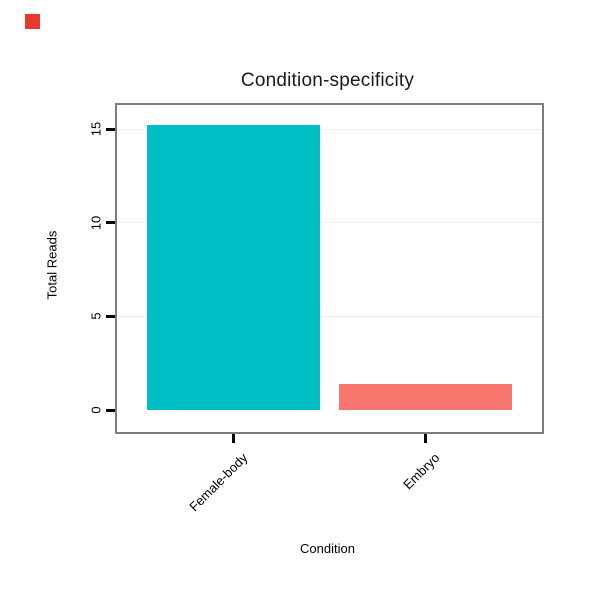 The width and height of the screenshot is (600, 600). I want to click on y-tick-label: 10, so click(96, 222).